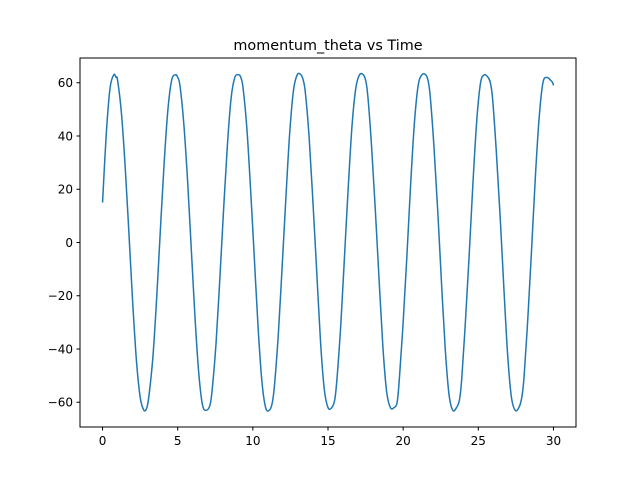 This screenshot has height=480, width=640. What do you see at coordinates (553, 441) in the screenshot?
I see `x-tick-label: 30` at bounding box center [553, 441].